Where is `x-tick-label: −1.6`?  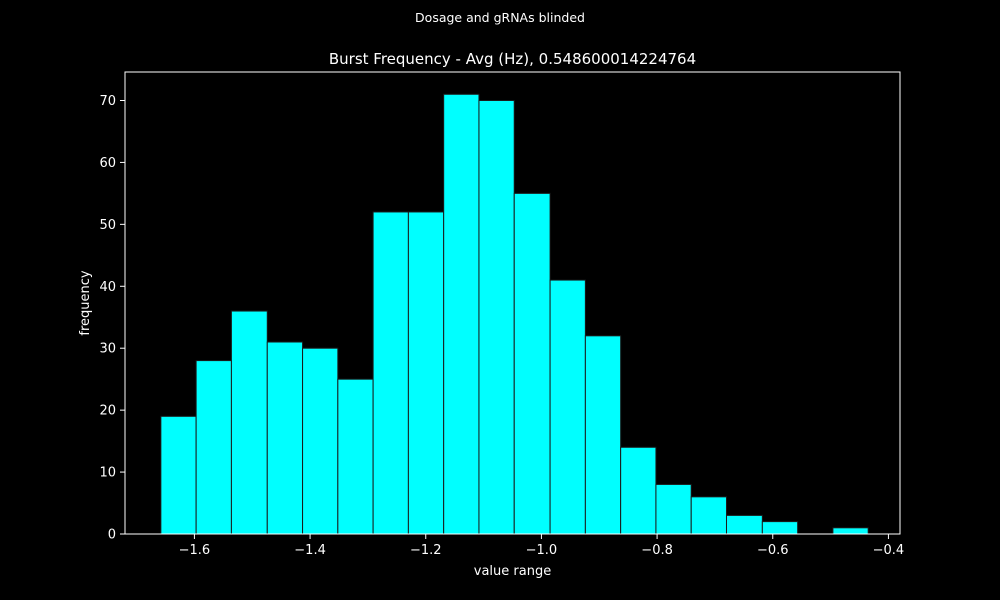
x-tick-label: −1.6 is located at coordinates (195, 550).